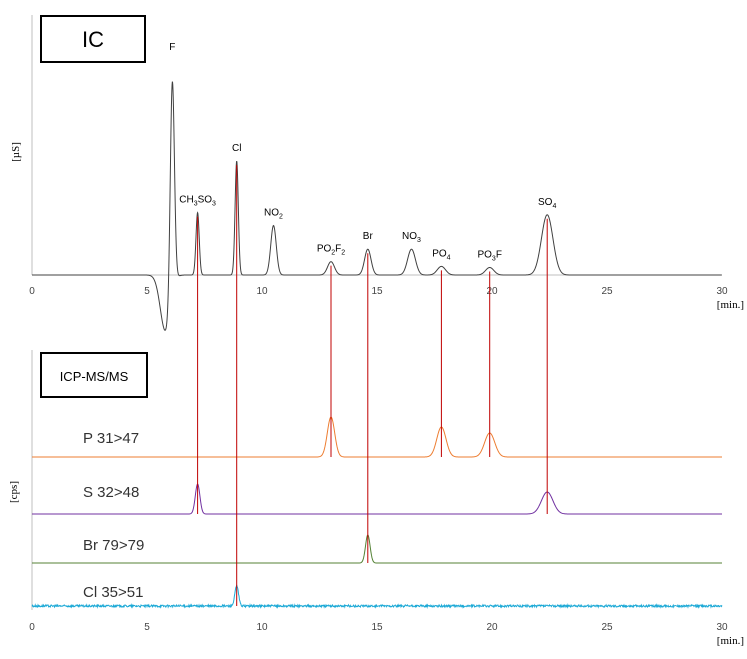 Image resolution: width=747 pixels, height=659 pixels. Describe the element at coordinates (262, 627) in the screenshot. I see `icpms-tick-10: 10` at that location.